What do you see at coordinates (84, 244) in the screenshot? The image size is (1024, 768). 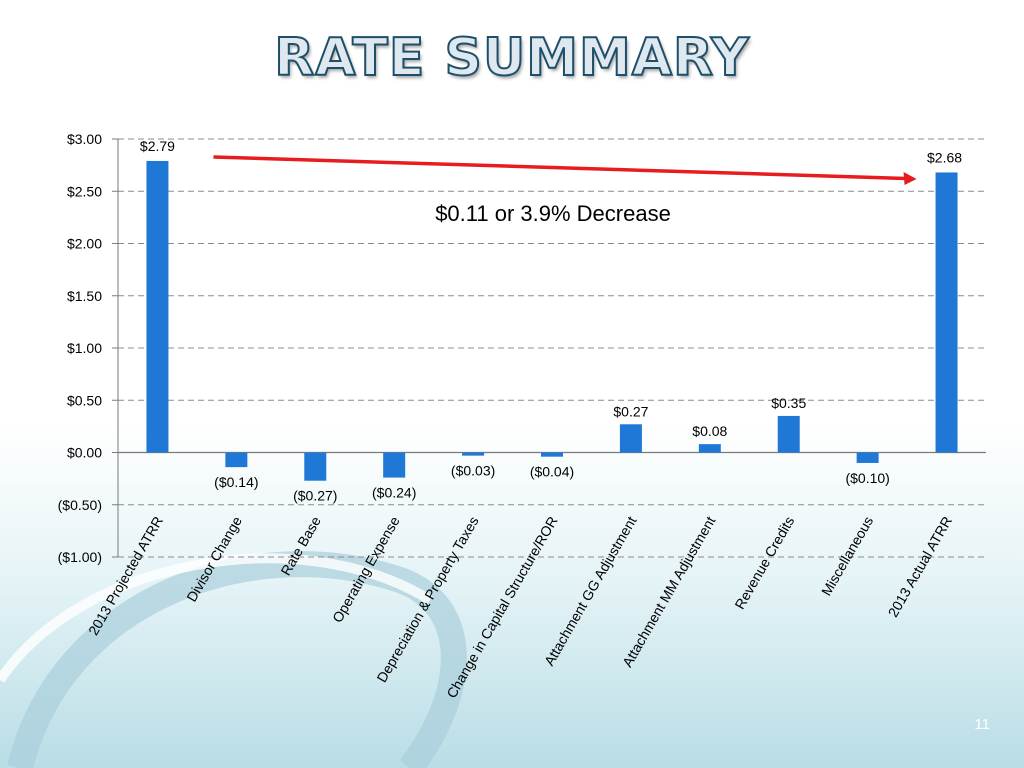 I see `y-tick-label: $2.00` at bounding box center [84, 244].